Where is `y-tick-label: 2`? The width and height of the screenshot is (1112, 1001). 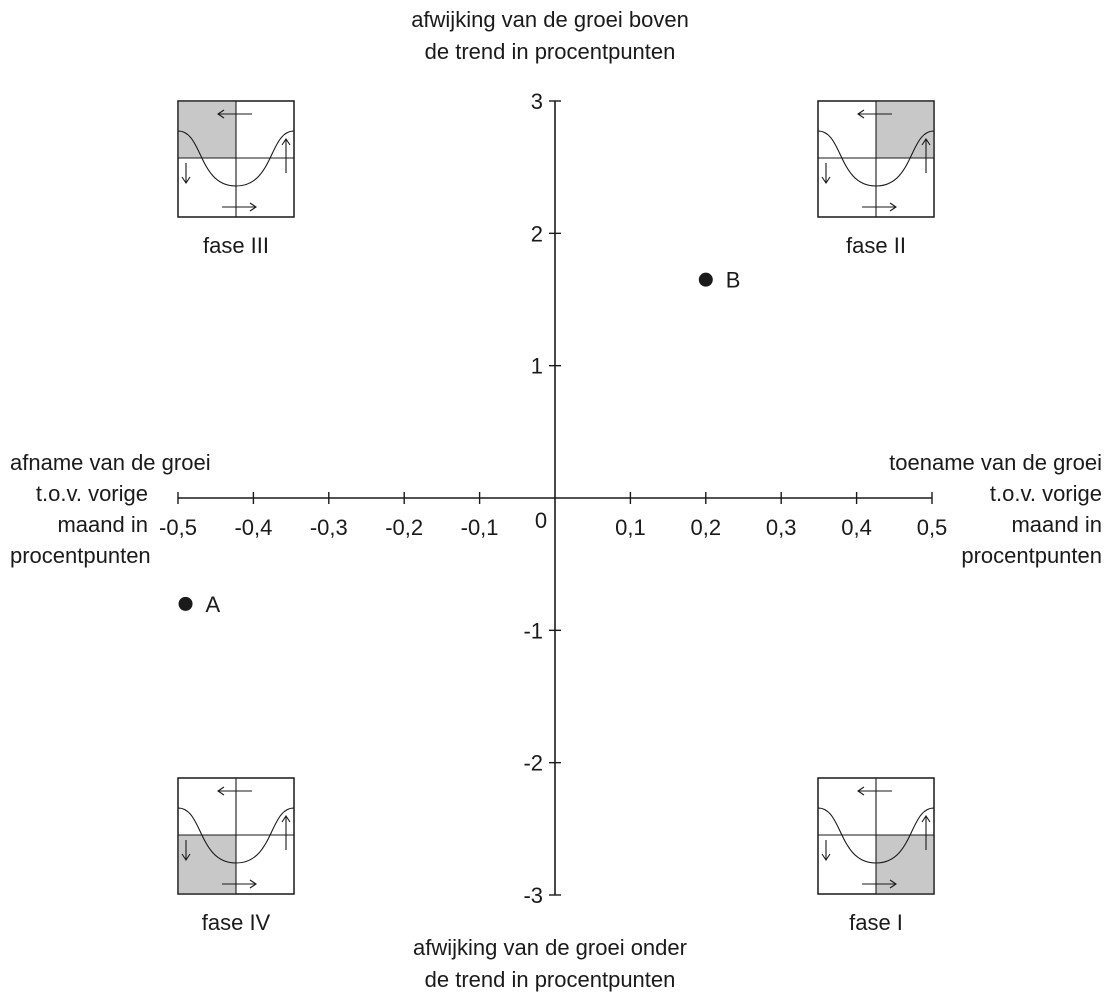
y-tick-label: 2 is located at coordinates (537, 233).